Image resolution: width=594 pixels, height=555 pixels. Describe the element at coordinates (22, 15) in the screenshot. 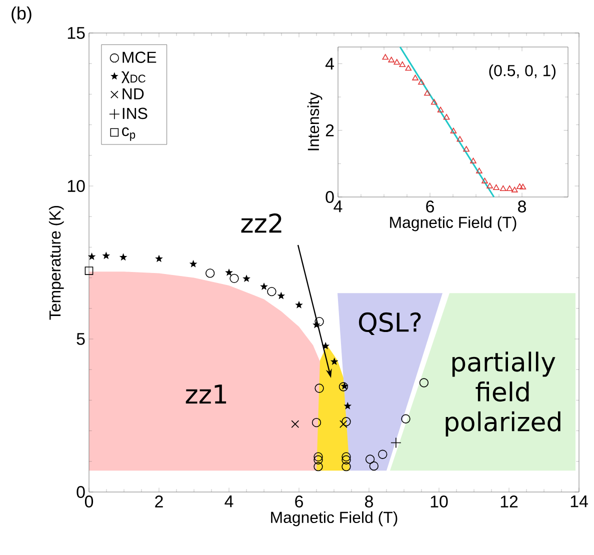

I see `text: (b)` at that location.